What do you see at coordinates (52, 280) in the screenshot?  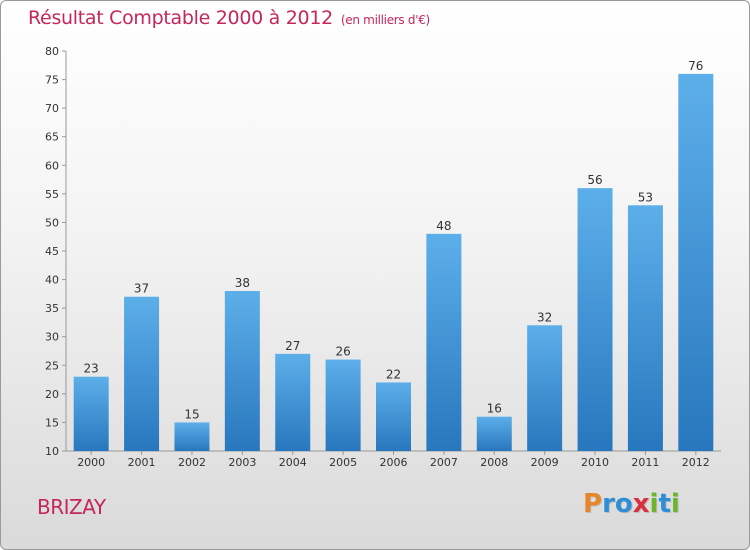 I see `y-tick-label: 40` at bounding box center [52, 280].